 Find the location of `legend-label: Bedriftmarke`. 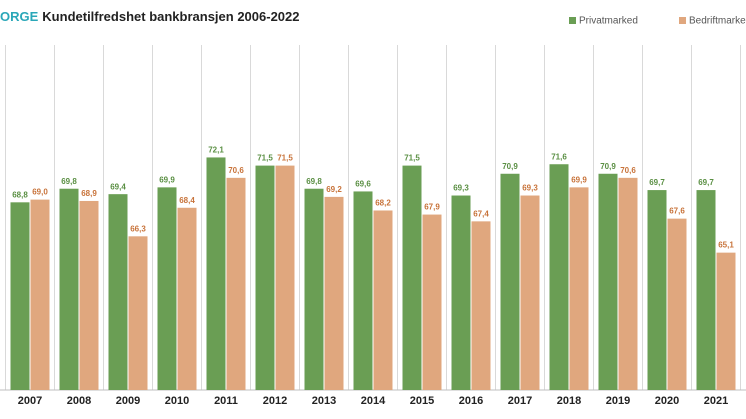

legend-label: Bedriftmarke is located at coordinates (717, 21).